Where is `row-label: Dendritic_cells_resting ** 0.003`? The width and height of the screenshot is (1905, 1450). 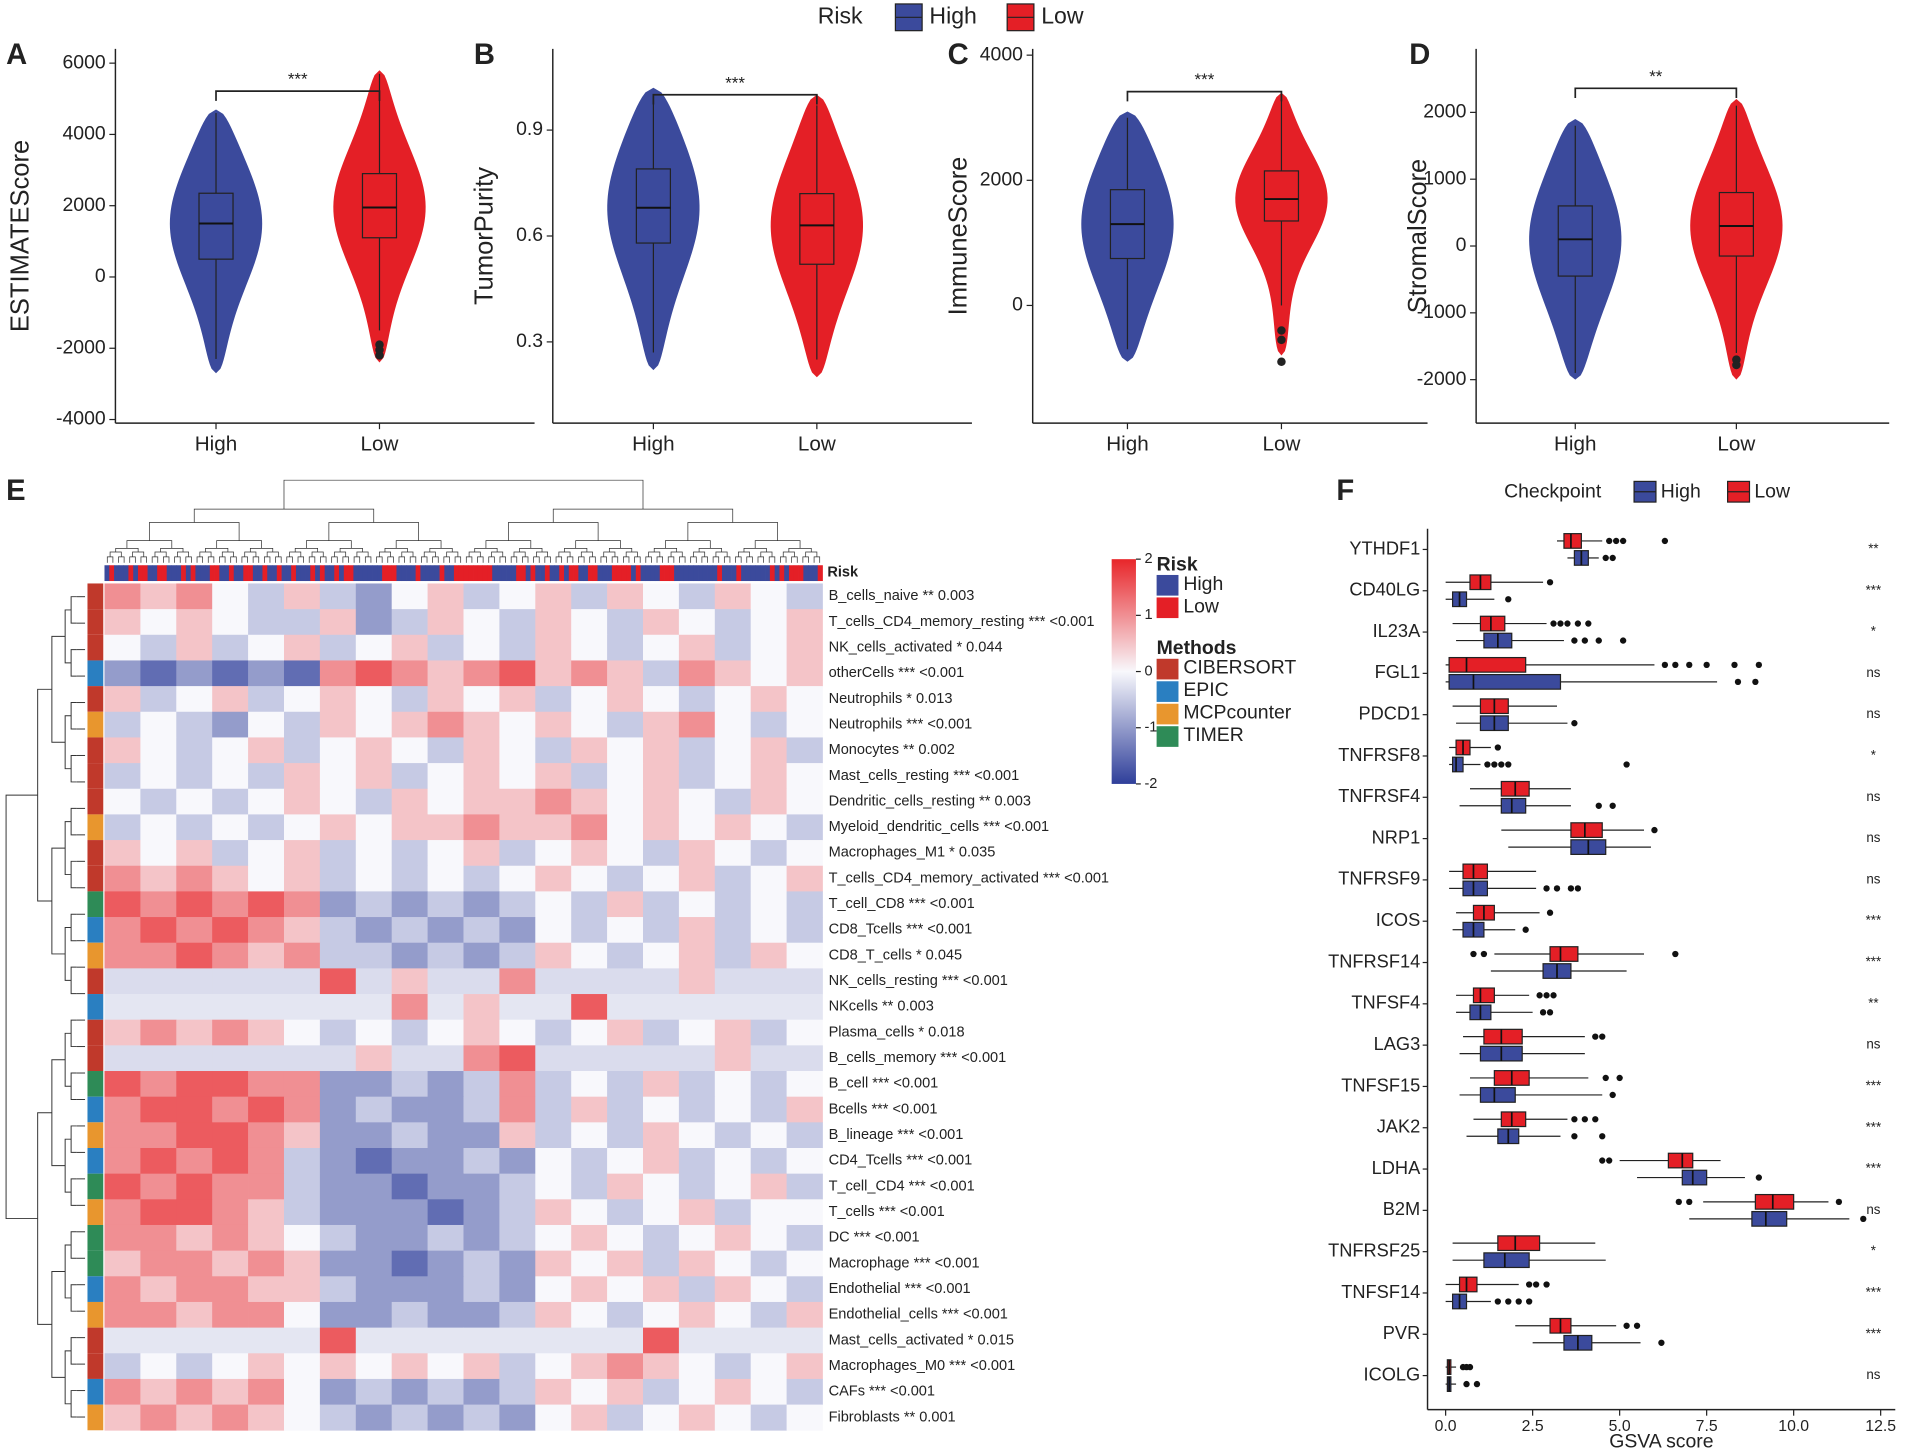
row-label: Dendritic_cells_resting ** 0.003 is located at coordinates (930, 801).